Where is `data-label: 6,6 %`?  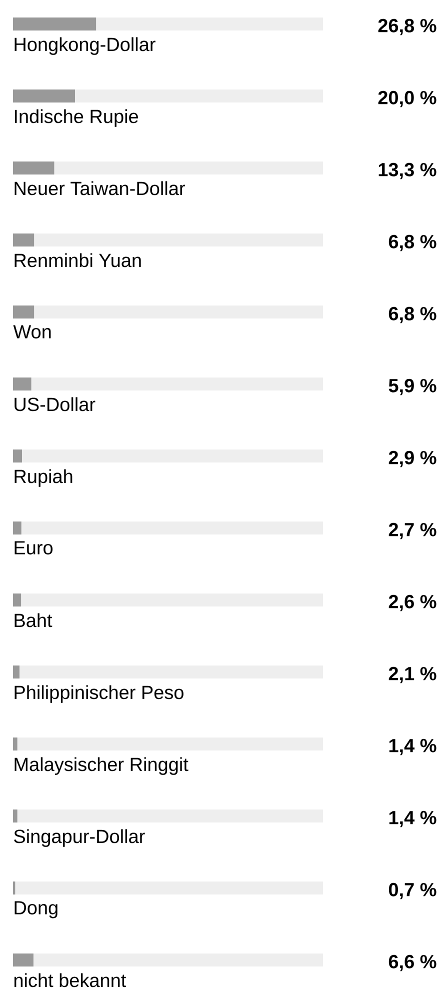
data-label: 6,6 % is located at coordinates (412, 963).